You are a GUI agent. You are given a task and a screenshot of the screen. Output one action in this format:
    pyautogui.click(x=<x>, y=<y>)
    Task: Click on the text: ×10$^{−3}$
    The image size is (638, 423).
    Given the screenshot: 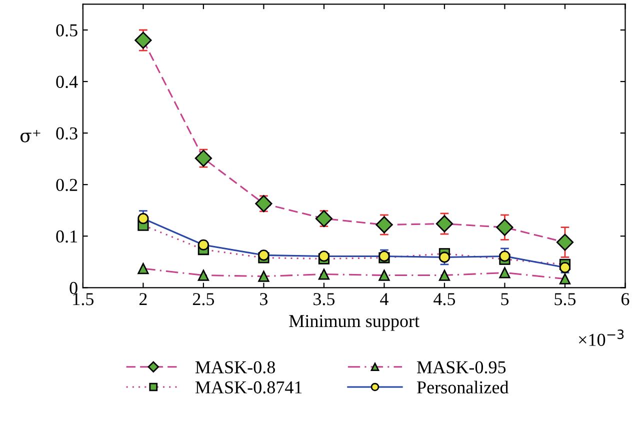 What is the action you would take?
    pyautogui.click(x=601, y=338)
    